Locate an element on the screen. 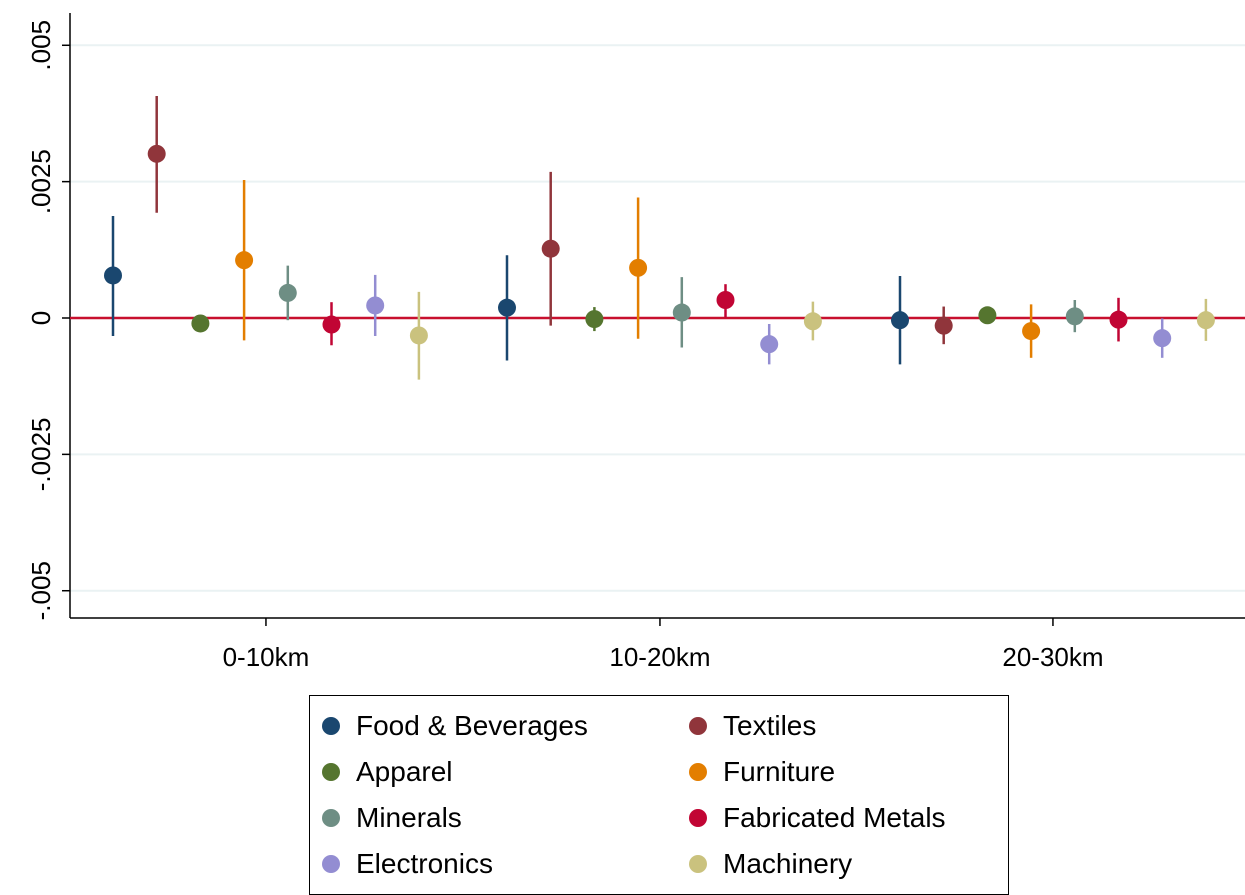 The image size is (1245, 895). legend-item-machinery: Machinery is located at coordinates (770, 864).